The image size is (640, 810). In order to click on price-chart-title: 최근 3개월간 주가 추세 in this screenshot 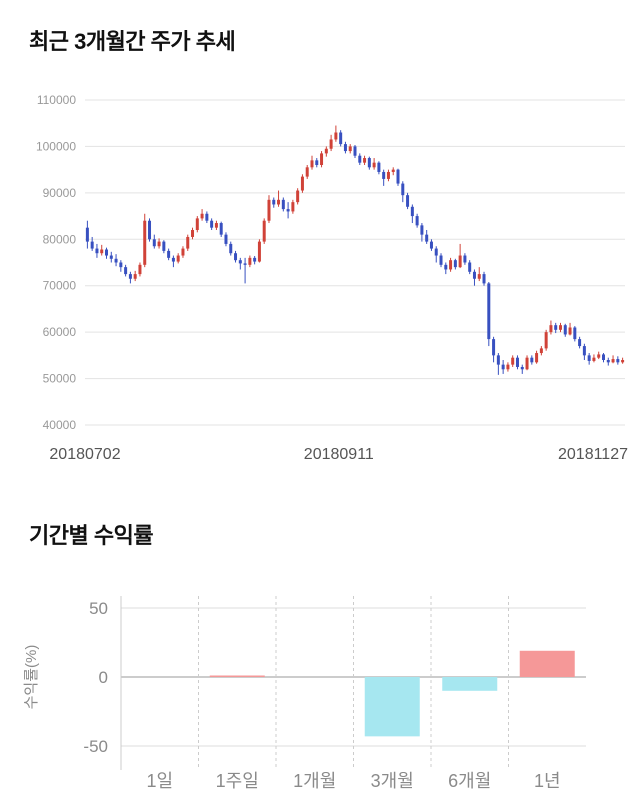, I will do `click(132, 41)`.